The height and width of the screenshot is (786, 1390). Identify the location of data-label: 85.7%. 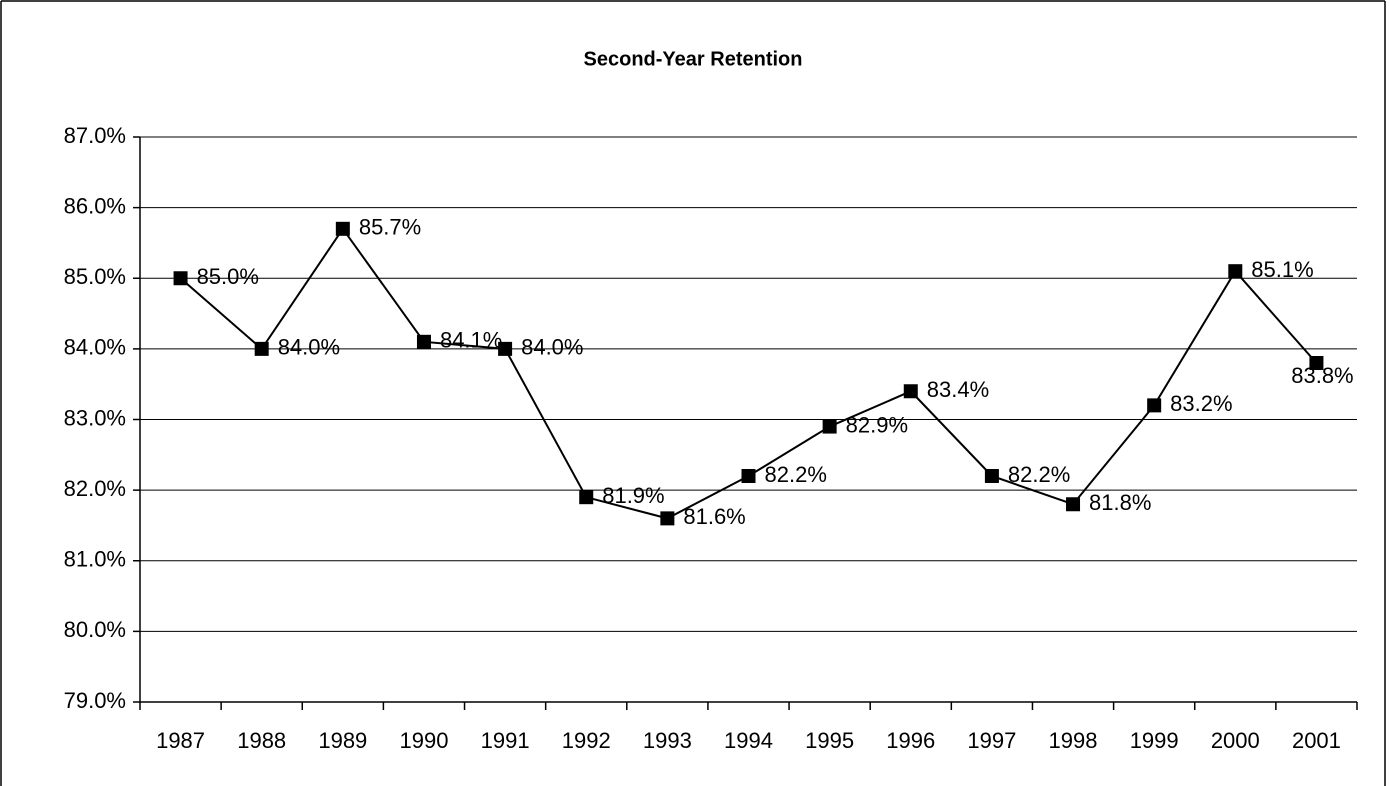
(390, 227).